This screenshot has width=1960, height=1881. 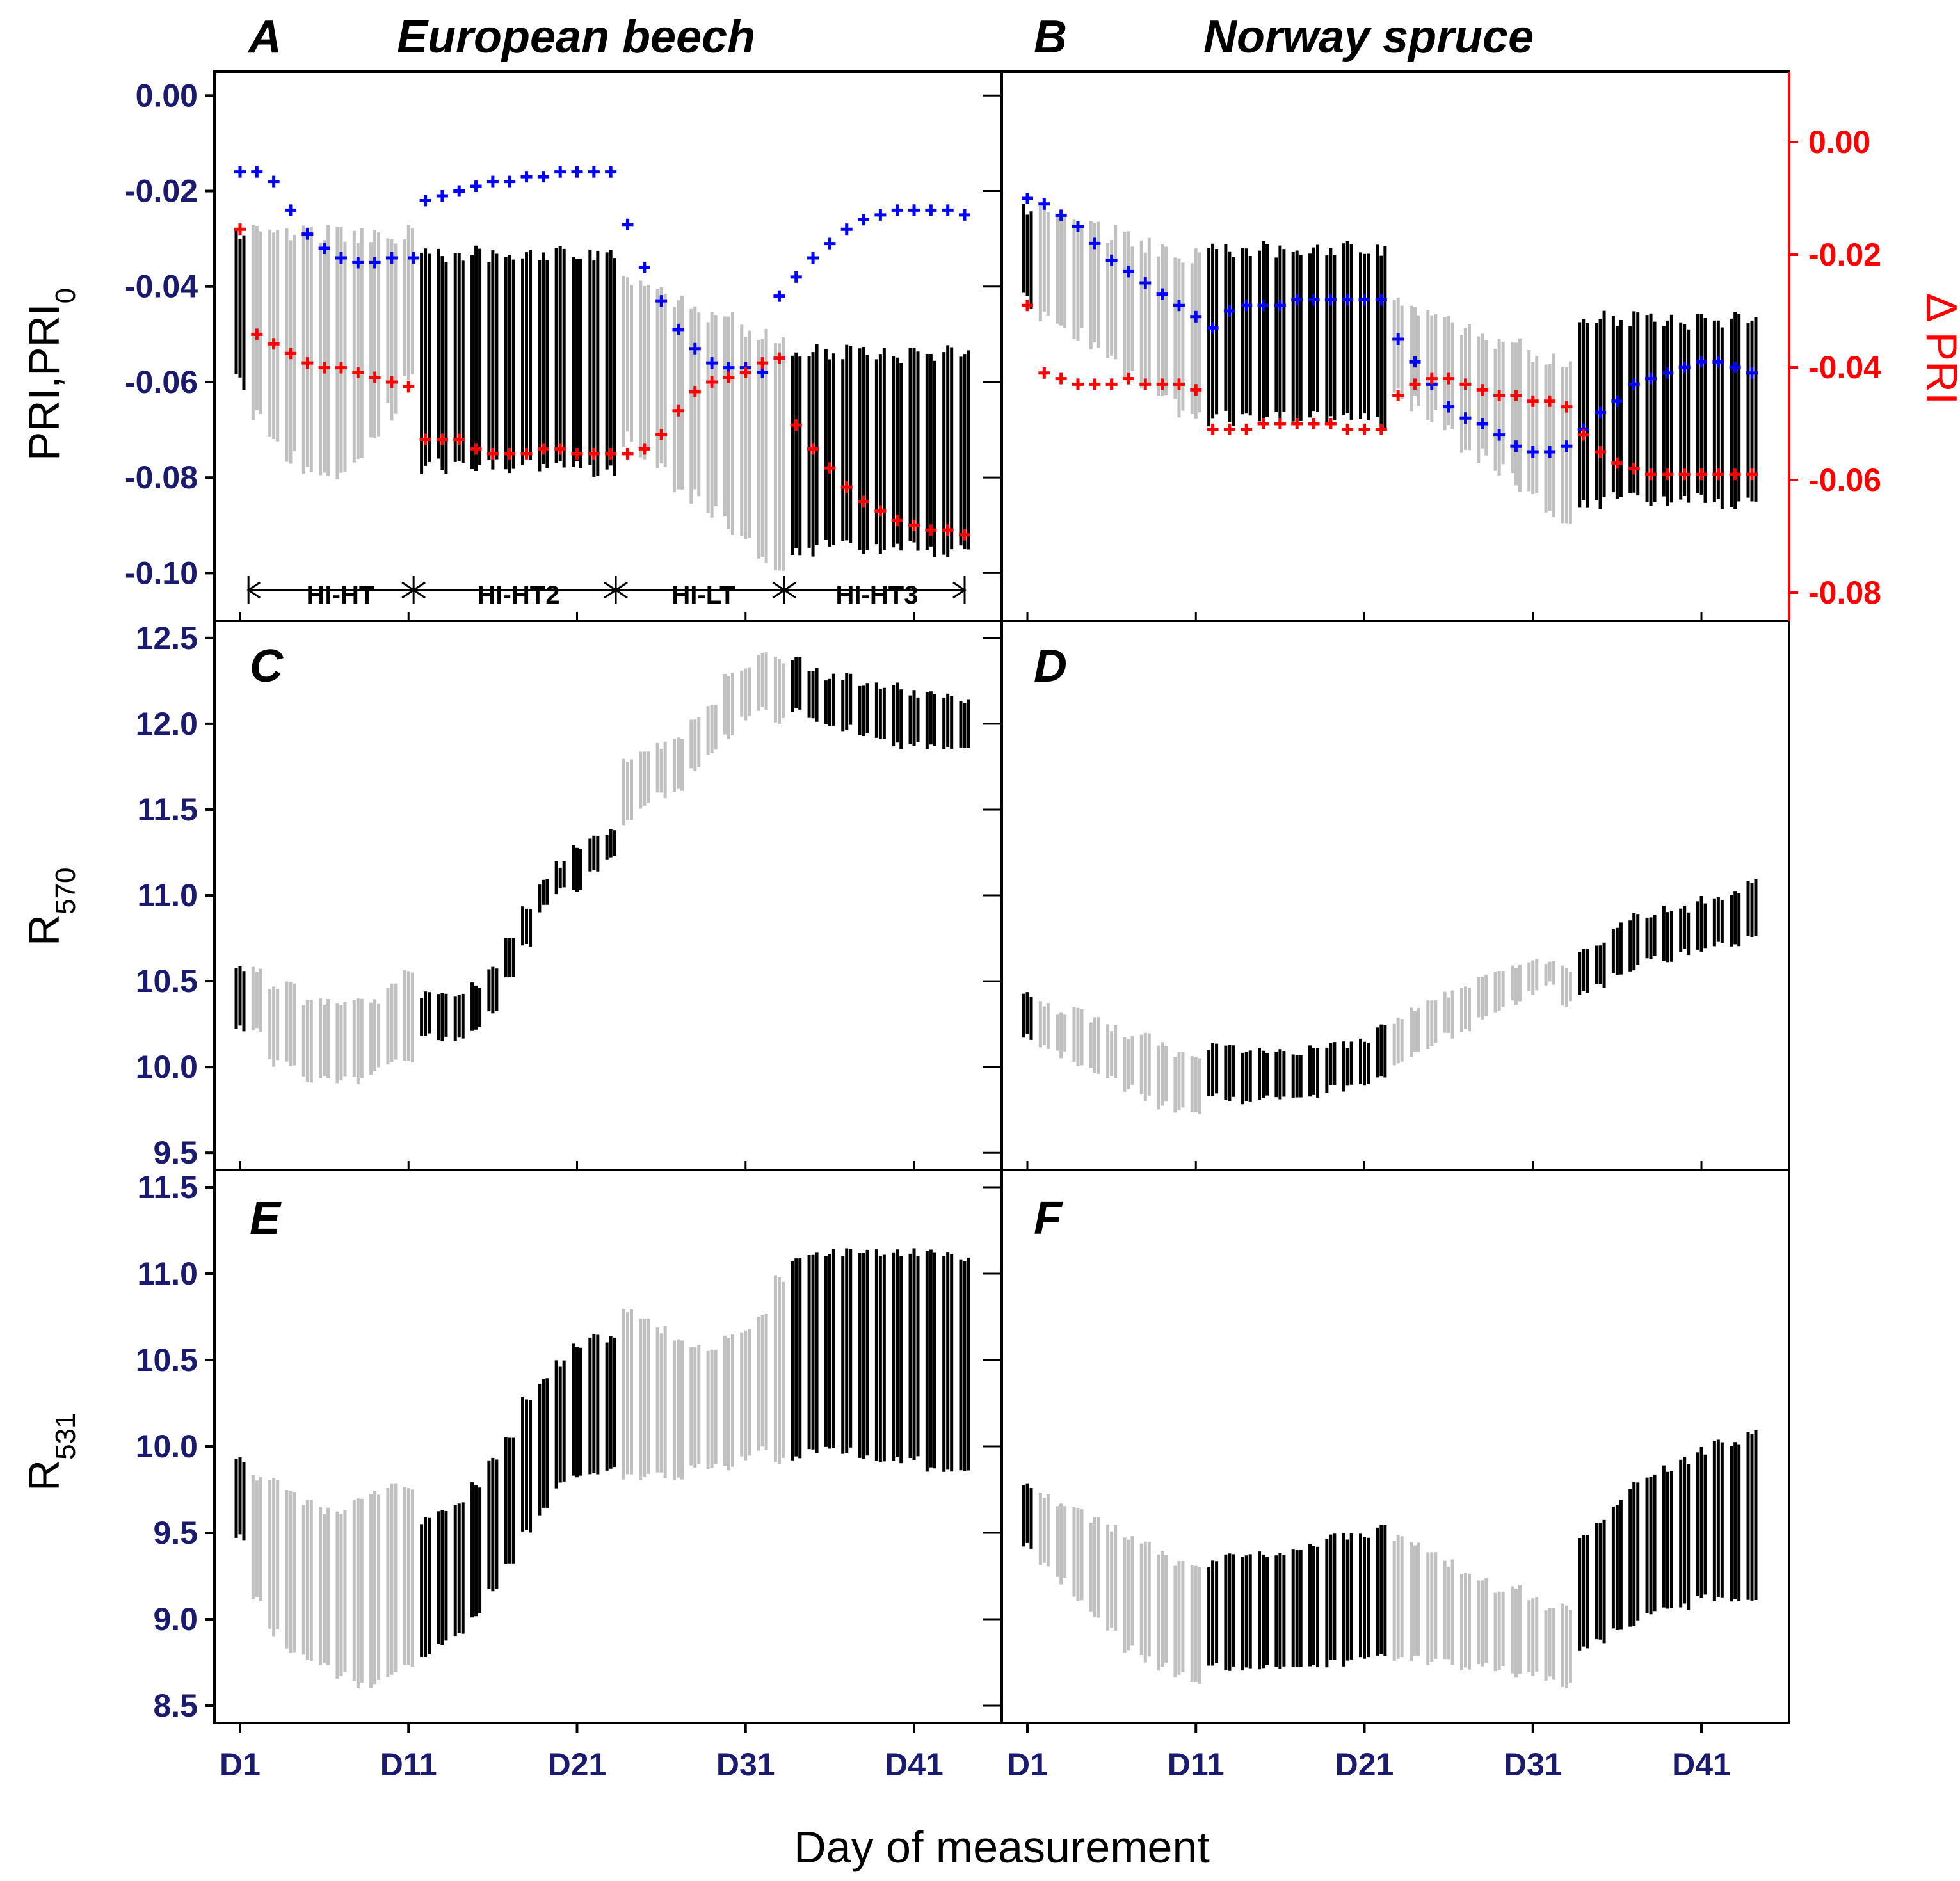 I want to click on y-axis-label-r531-sub: 531, so click(x=65, y=1436).